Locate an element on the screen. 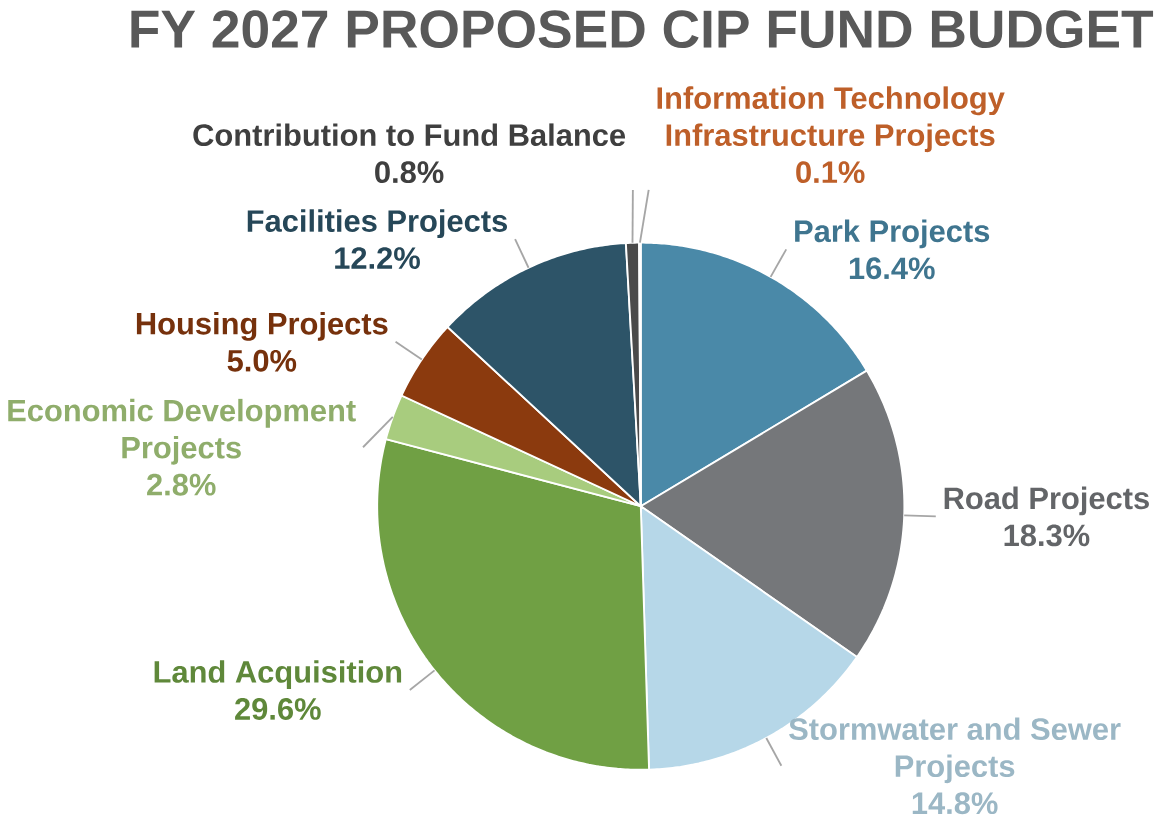  data-label: 12.2% is located at coordinates (377, 257).